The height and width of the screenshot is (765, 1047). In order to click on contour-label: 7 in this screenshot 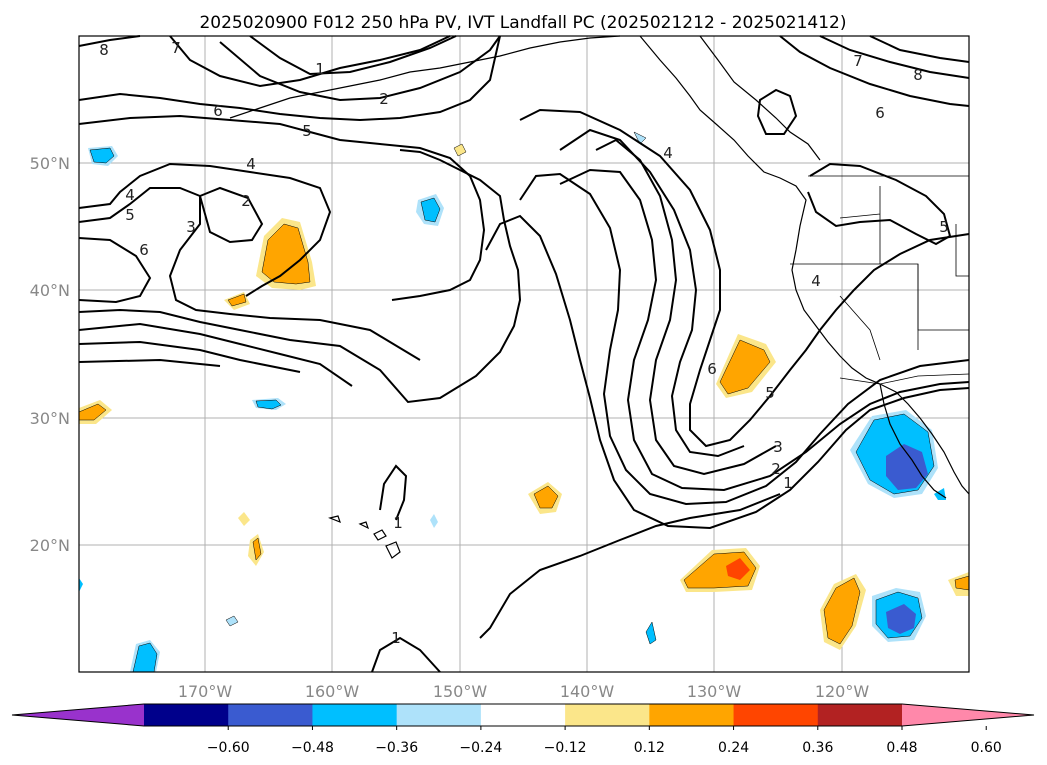, I will do `click(858, 61)`.